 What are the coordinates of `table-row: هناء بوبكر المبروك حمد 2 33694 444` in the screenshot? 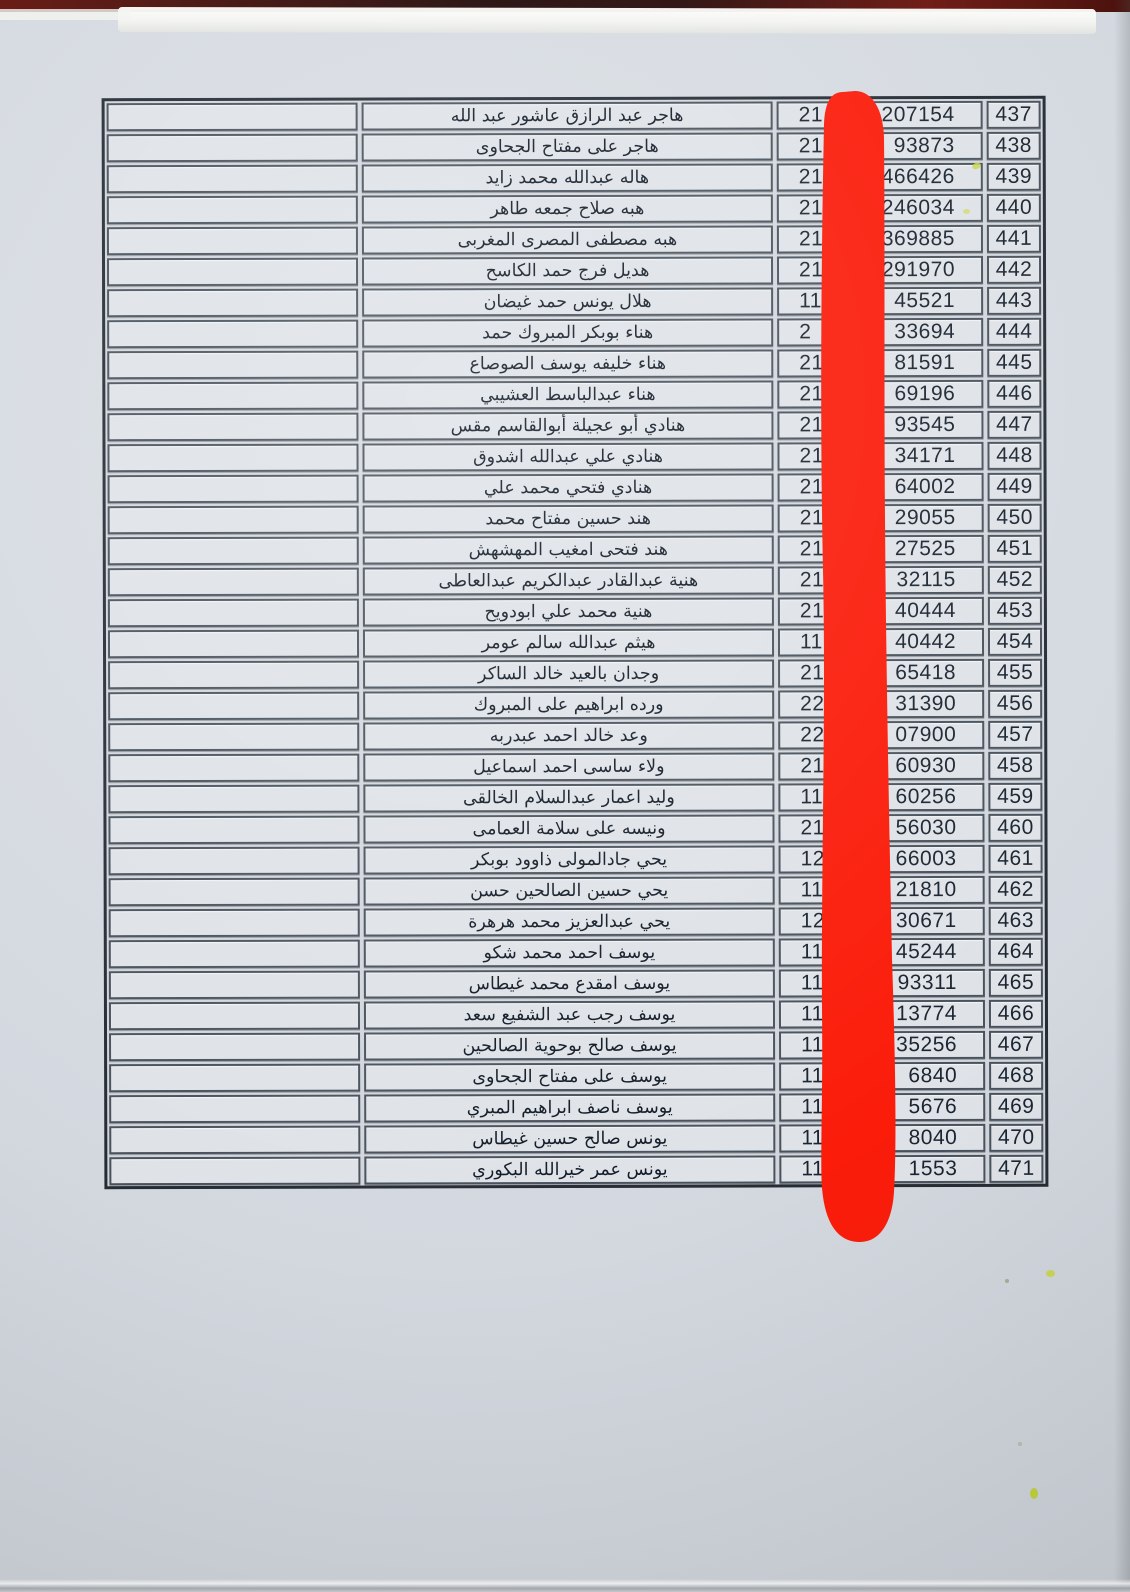 It's located at (574, 332).